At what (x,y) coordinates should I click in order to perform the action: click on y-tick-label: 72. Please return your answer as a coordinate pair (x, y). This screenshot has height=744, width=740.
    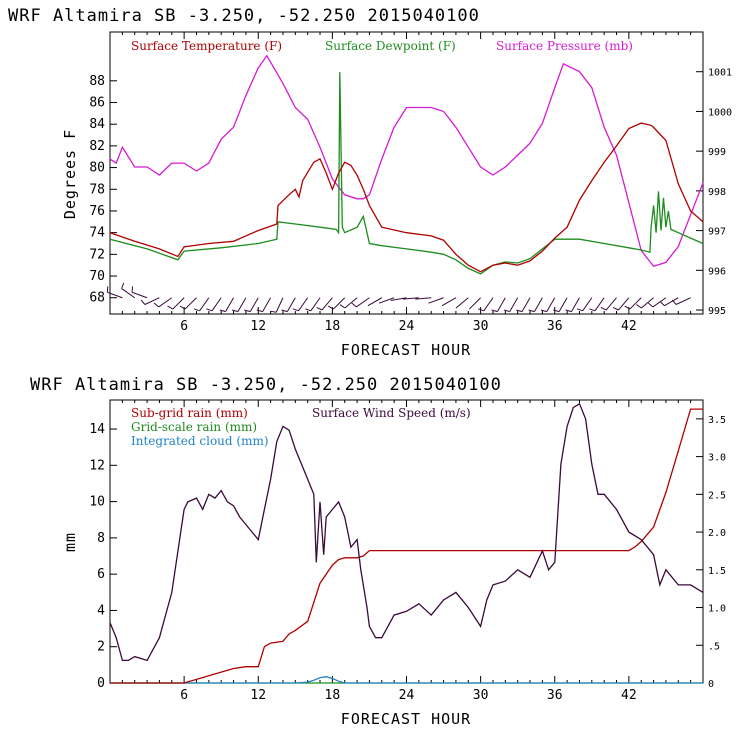
    Looking at the image, I should click on (97, 254).